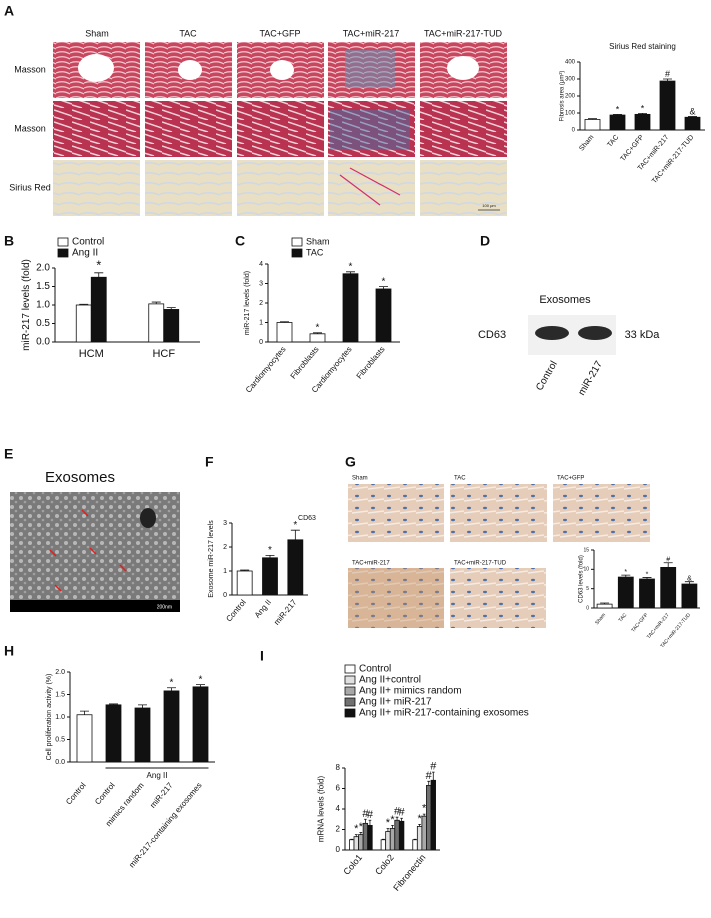 Image resolution: width=711 pixels, height=918 pixels. I want to click on y-tick-label: 8, so click(338, 767).